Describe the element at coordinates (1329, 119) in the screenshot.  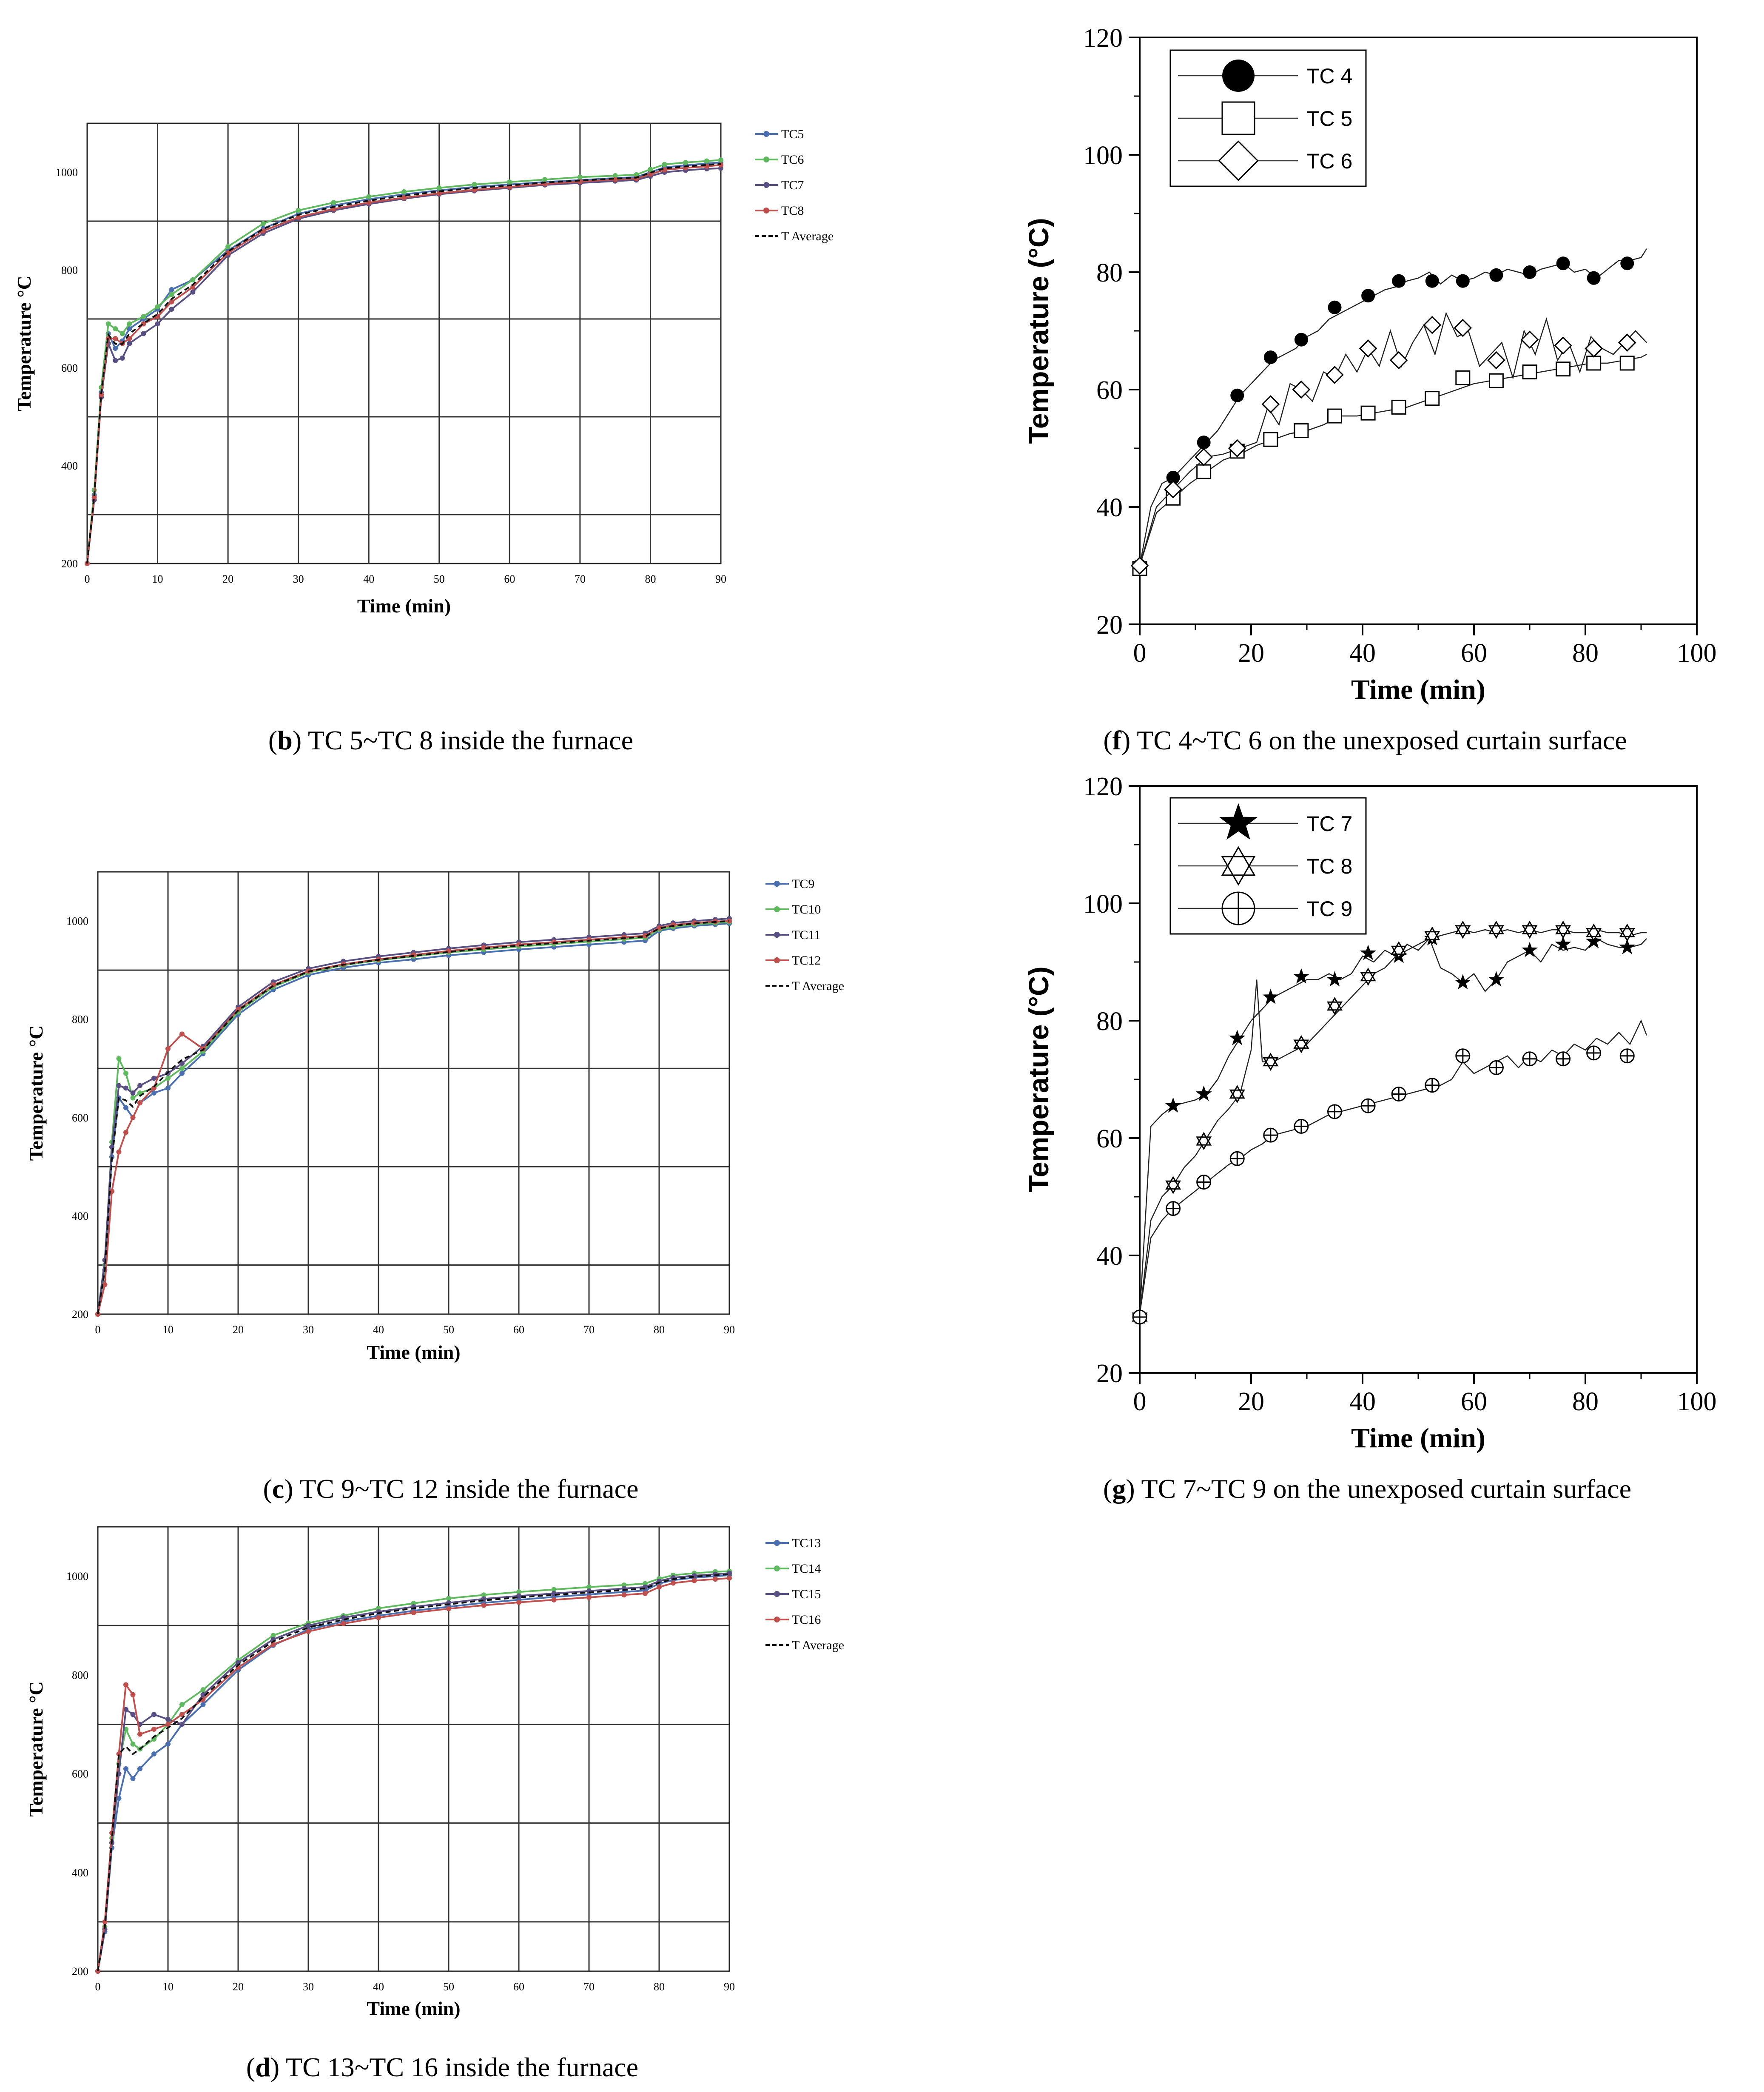
I see `legend-label-tc-5: TC 5` at that location.